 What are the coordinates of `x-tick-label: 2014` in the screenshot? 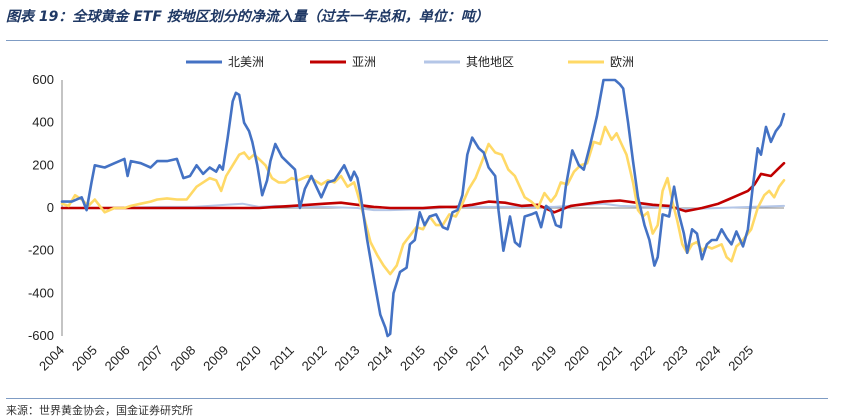 It's located at (379, 358).